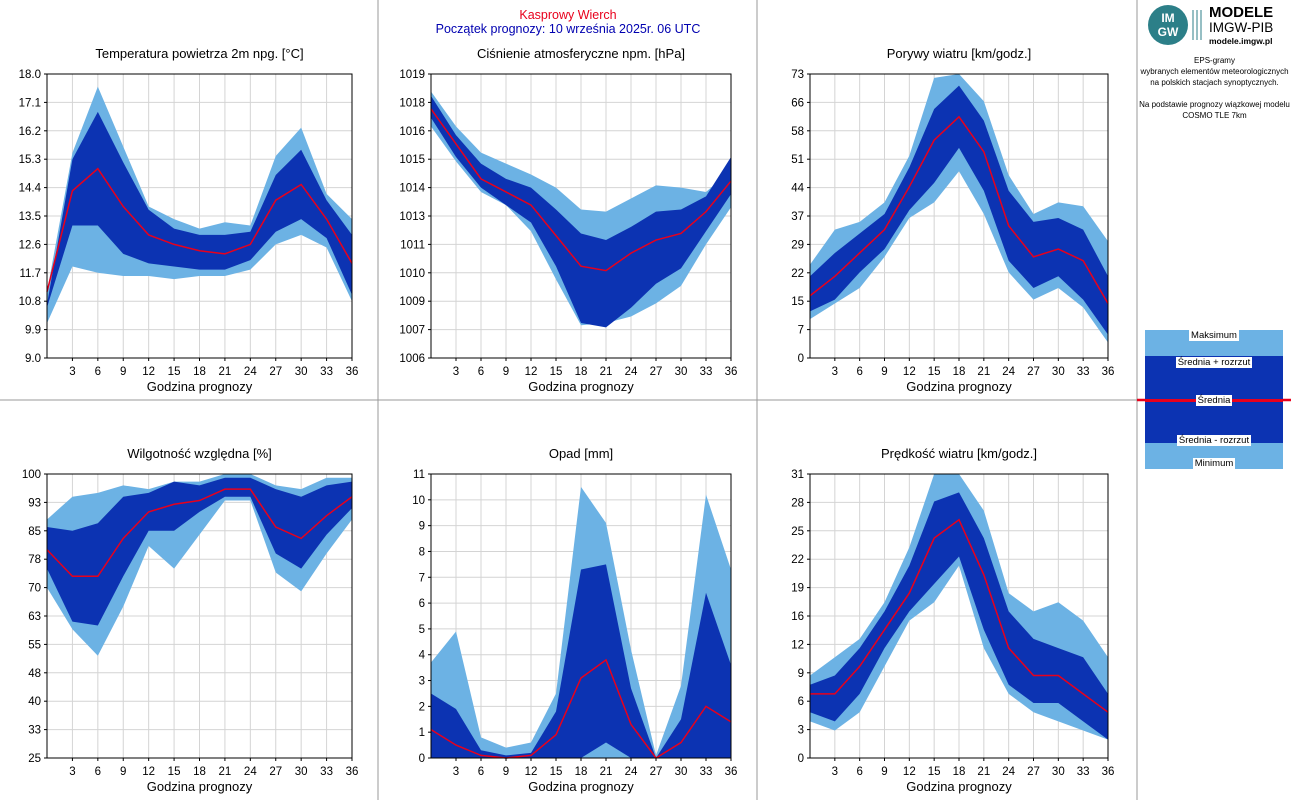 This screenshot has height=800, width=1291. What do you see at coordinates (959, 53) in the screenshot?
I see `chart-title: Porywy wiatru [km/godz.]` at bounding box center [959, 53].